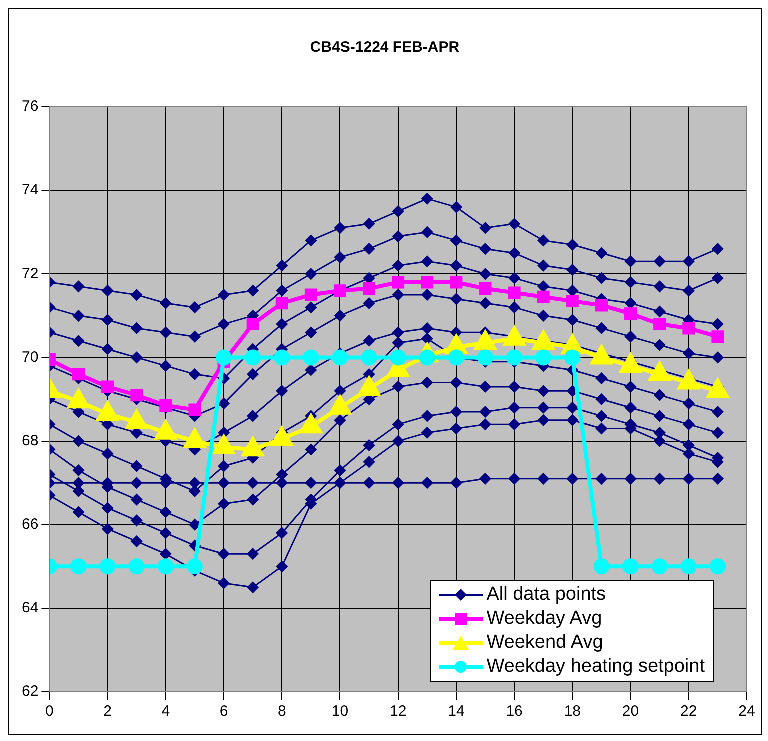 The image size is (768, 741). Describe the element at coordinates (595, 667) in the screenshot. I see `legend-label: Weekday heating setpoint` at that location.